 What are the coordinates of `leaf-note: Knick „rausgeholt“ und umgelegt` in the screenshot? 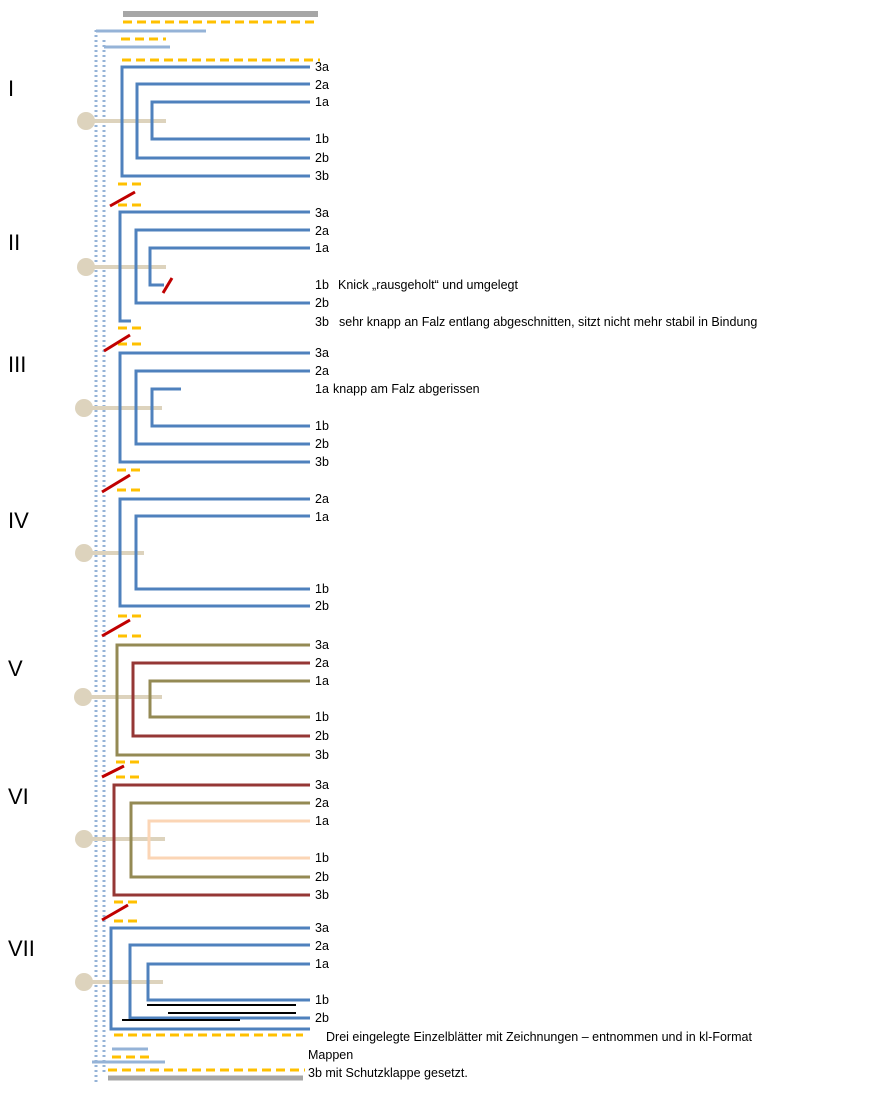 It's located at (428, 285).